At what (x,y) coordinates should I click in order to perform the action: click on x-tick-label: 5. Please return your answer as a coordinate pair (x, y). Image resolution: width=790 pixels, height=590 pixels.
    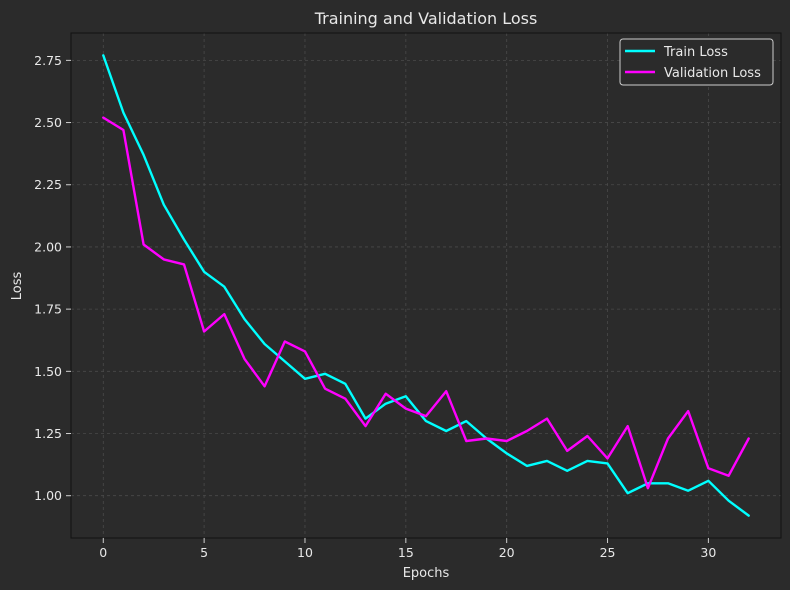
    Looking at the image, I should click on (204, 552).